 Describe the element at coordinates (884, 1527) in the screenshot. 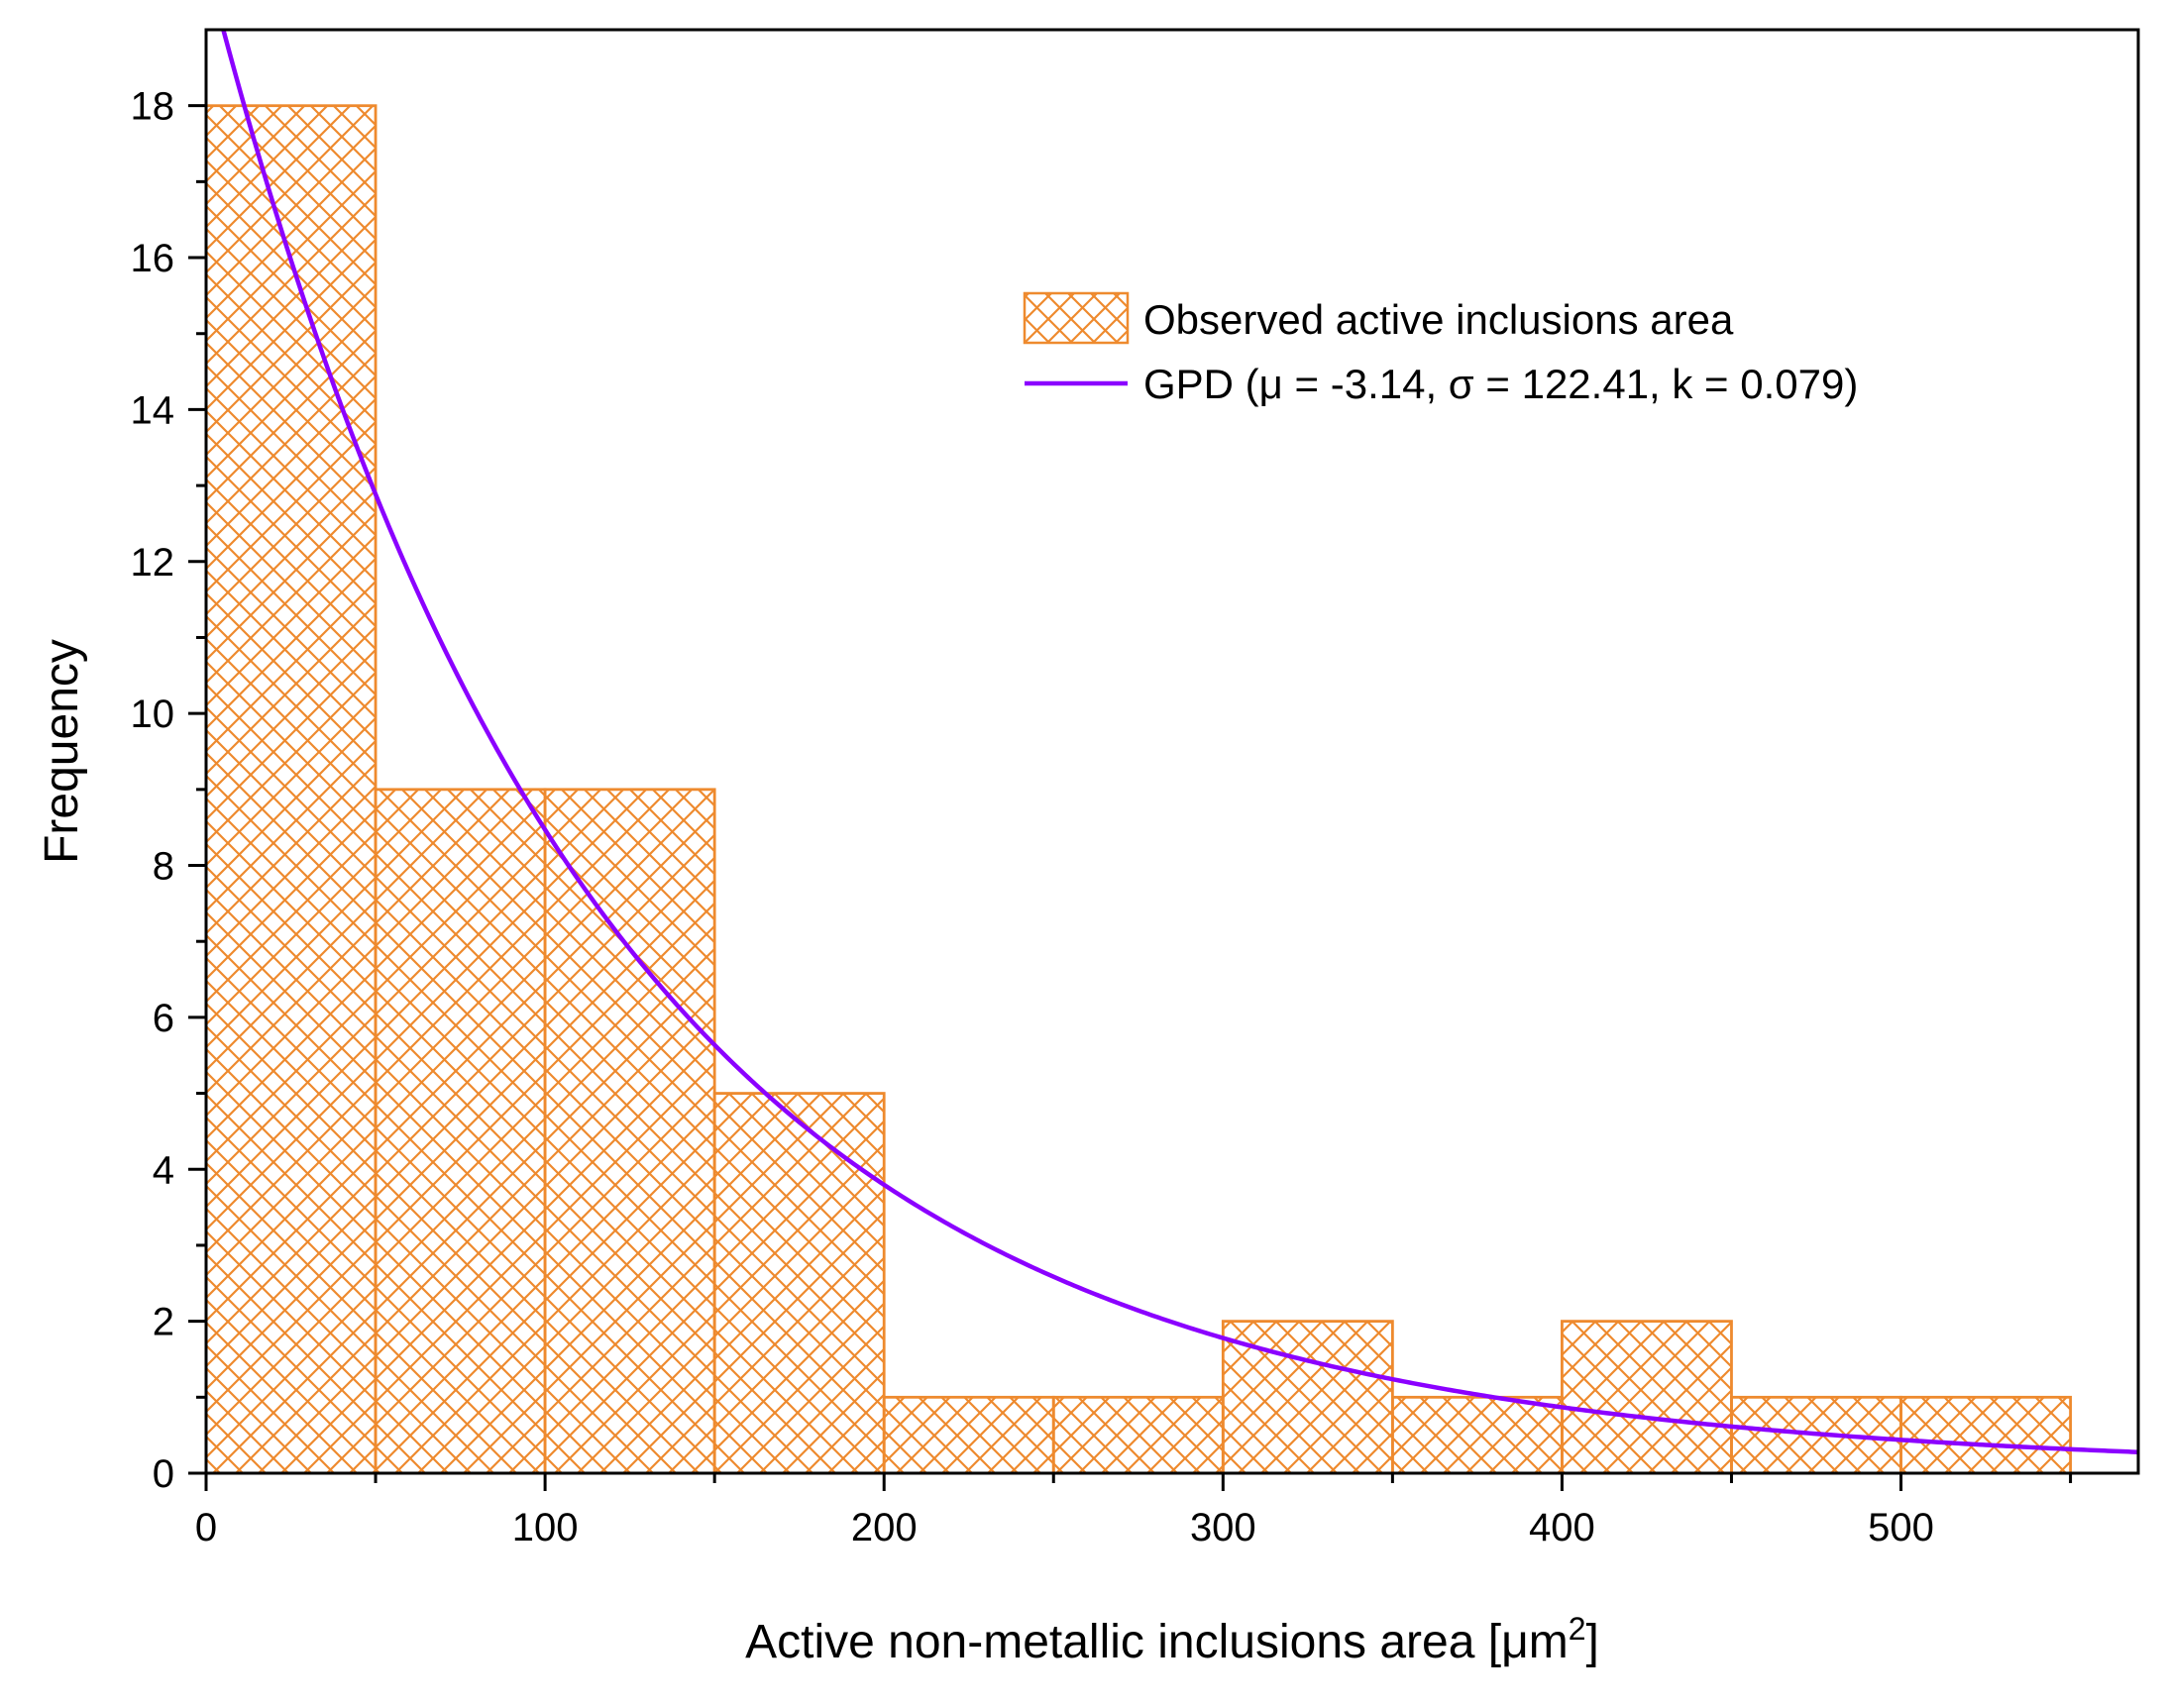

I see `x-tick-label: 200` at that location.